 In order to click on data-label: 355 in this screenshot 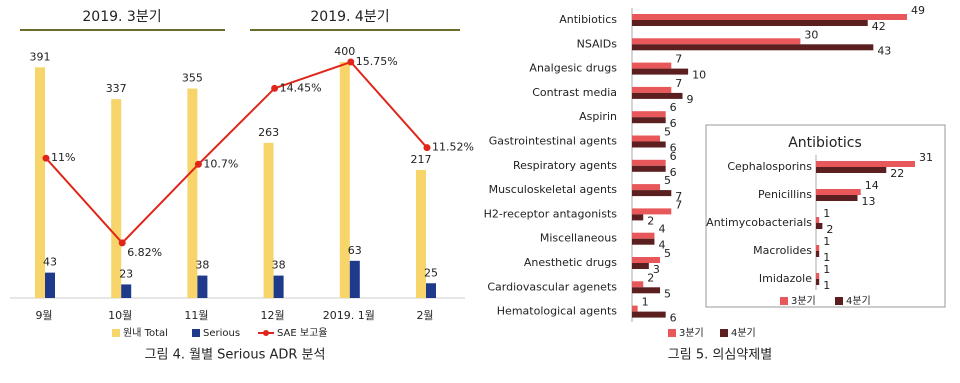, I will do `click(192, 78)`.